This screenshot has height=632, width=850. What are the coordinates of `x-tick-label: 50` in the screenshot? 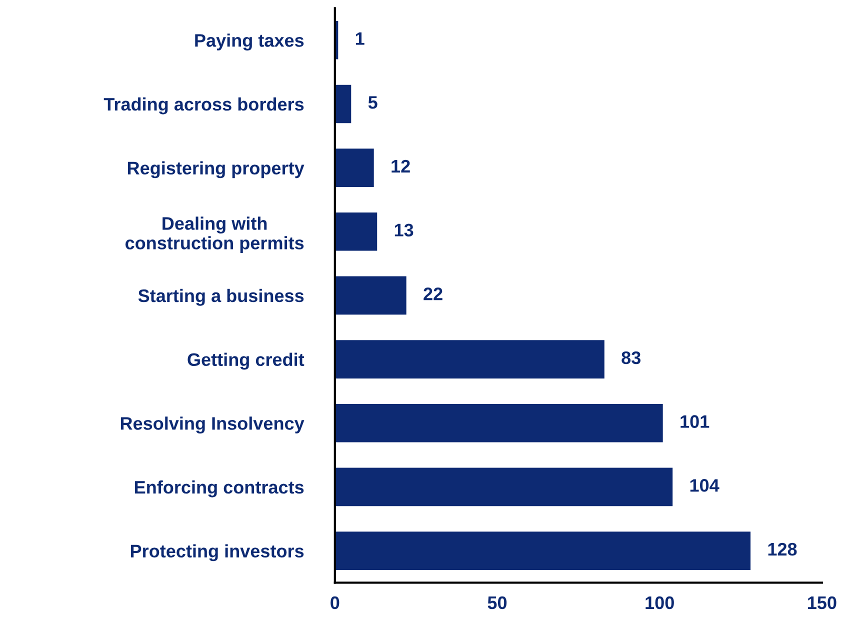 It's located at (497, 603).